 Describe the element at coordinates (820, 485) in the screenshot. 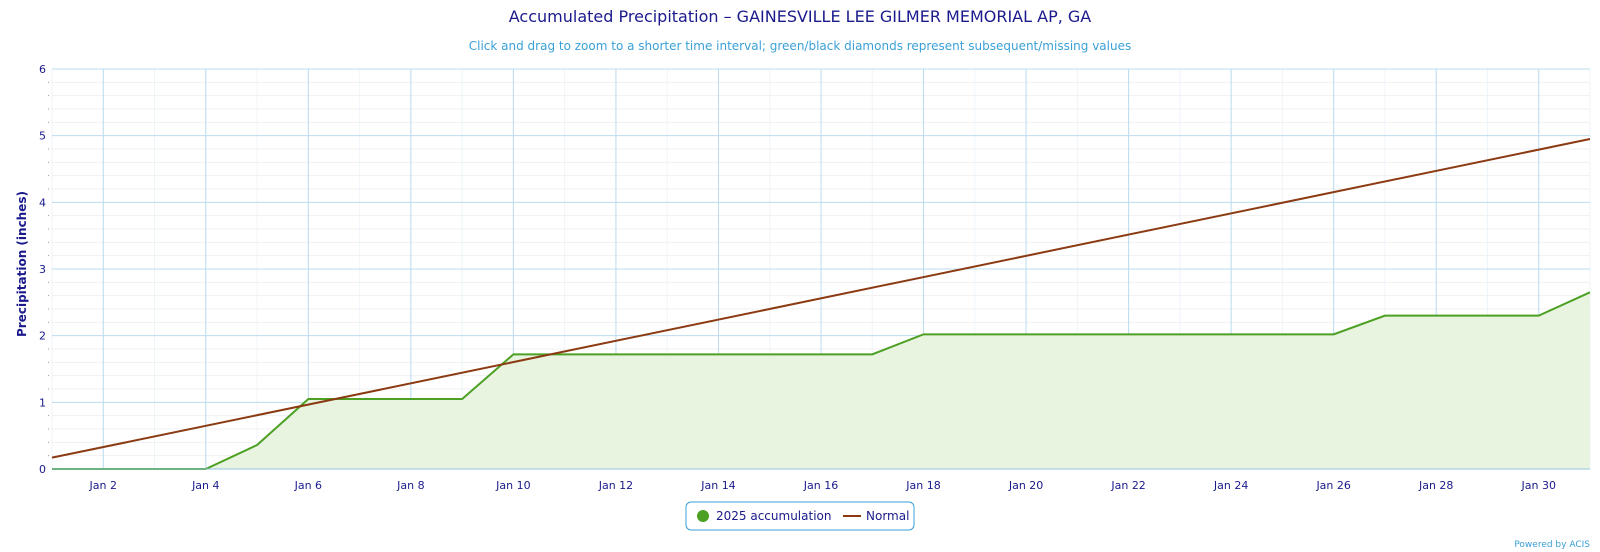

I see `x-tick-label: Jan 16` at that location.